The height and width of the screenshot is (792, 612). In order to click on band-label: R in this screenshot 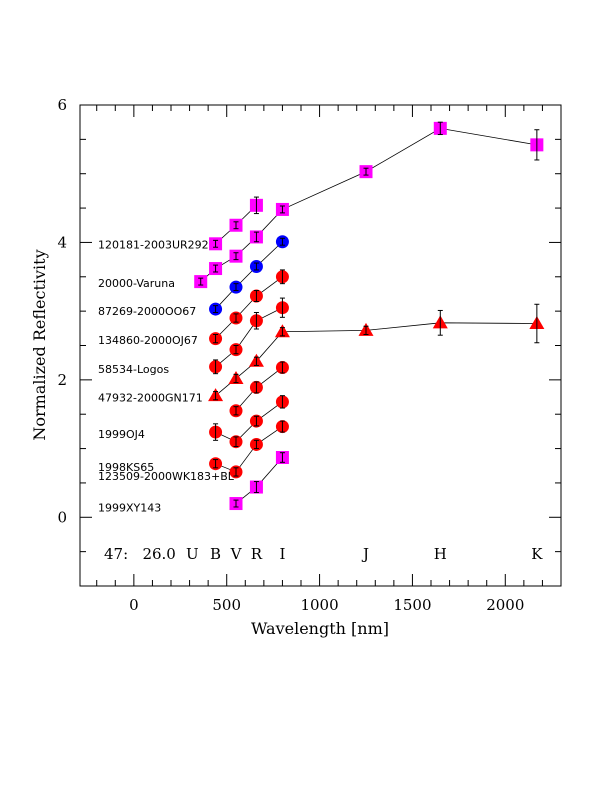, I will do `click(257, 554)`.